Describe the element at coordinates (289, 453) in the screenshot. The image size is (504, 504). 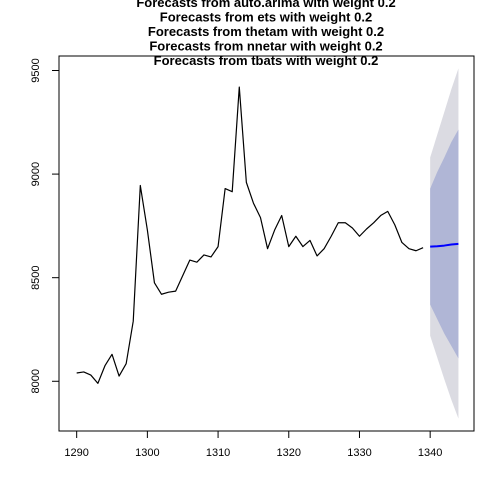
I see `x-tick-label: 1320` at that location.